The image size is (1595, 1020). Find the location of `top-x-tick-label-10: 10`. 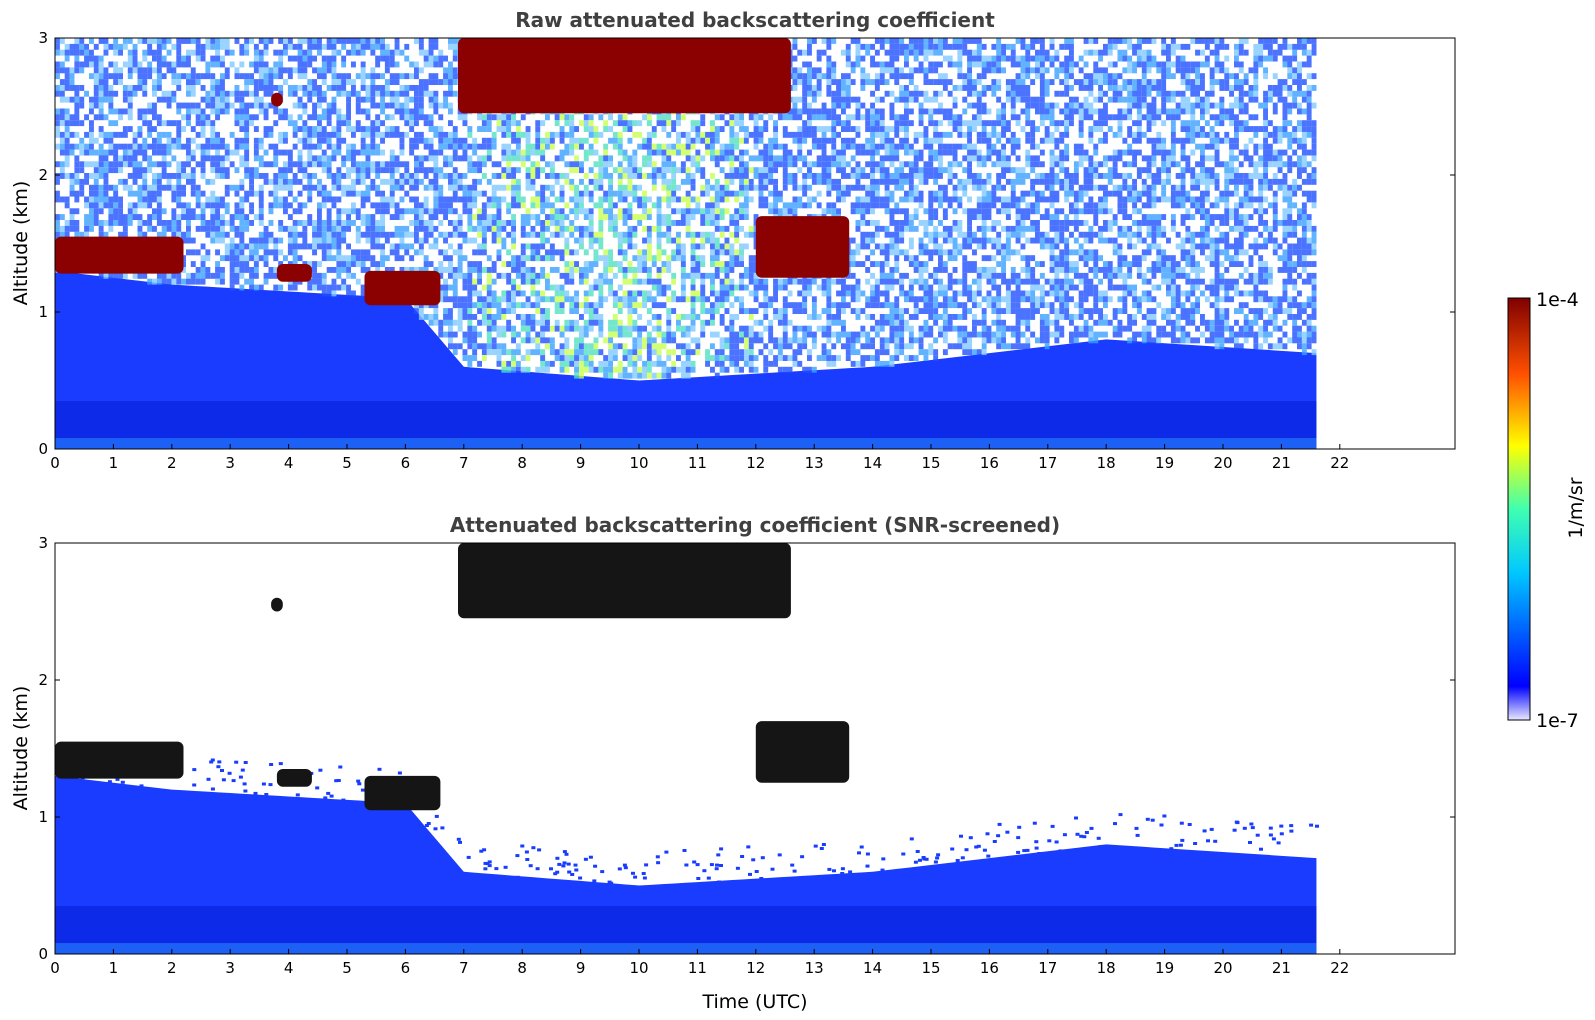

top-x-tick-label-10: 10 is located at coordinates (638, 463).